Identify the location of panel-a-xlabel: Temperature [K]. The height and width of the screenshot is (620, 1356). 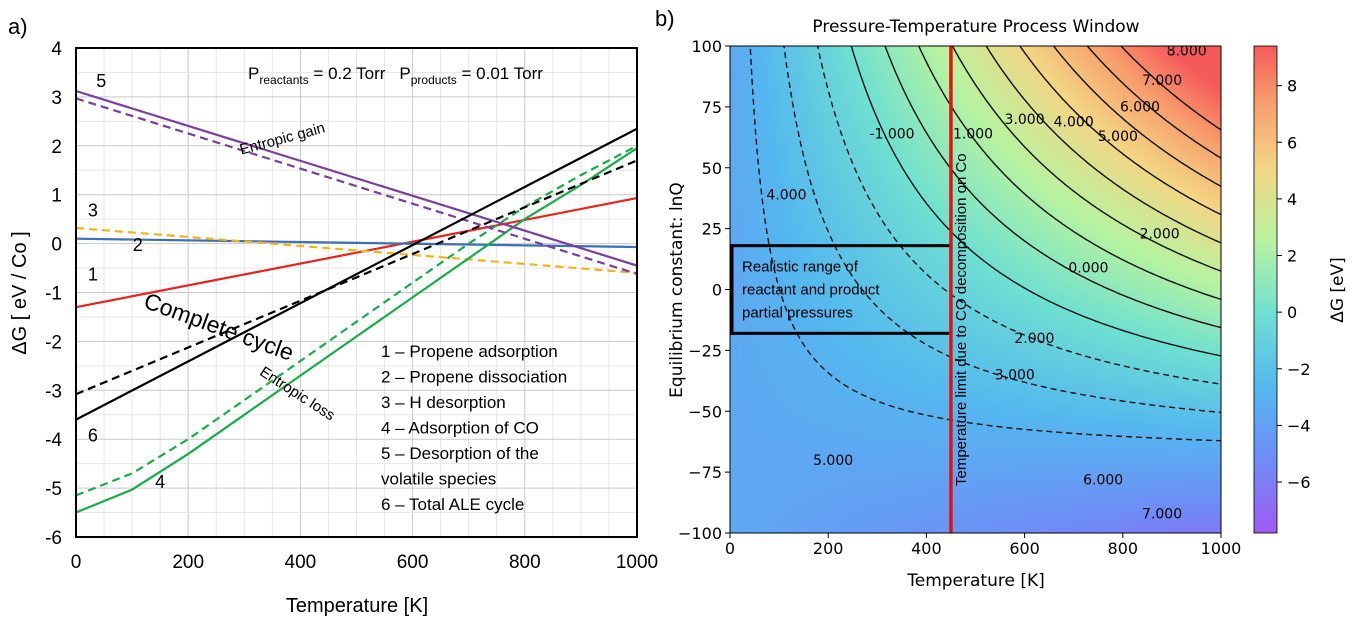
(357, 606).